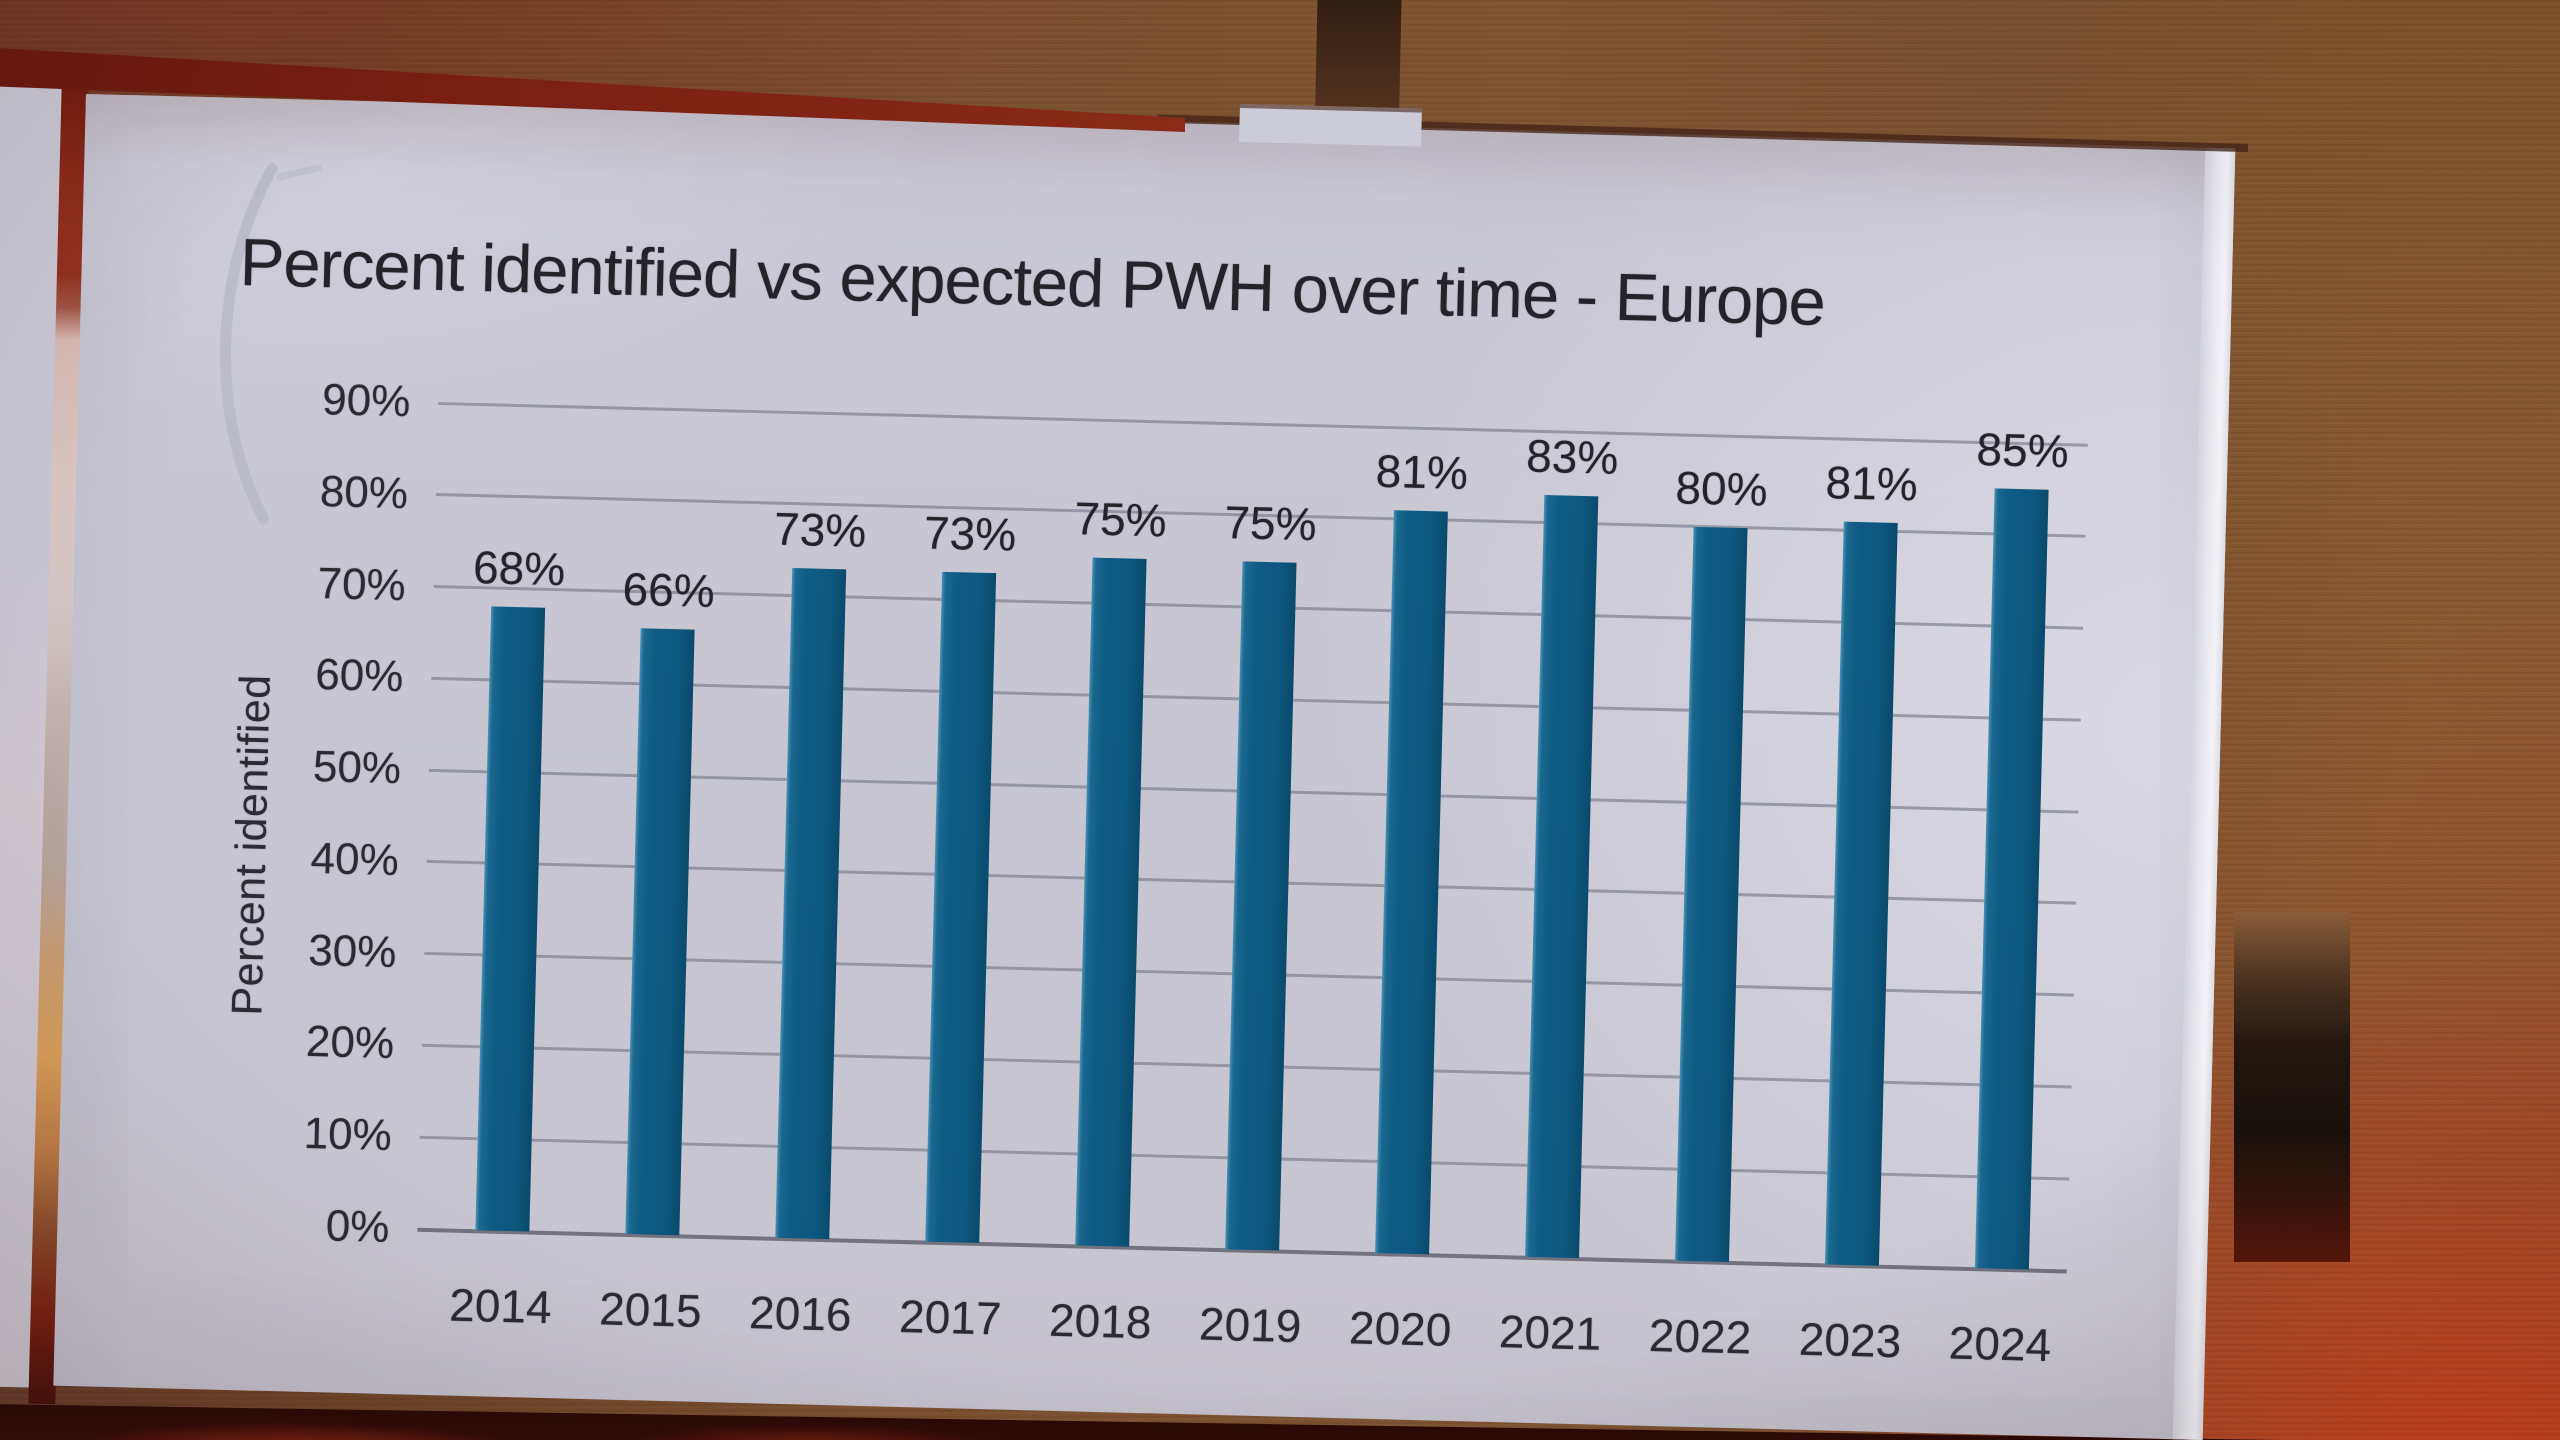 The image size is (2560, 1440). I want to click on bar-value-label-2023: 81%, so click(1872, 483).